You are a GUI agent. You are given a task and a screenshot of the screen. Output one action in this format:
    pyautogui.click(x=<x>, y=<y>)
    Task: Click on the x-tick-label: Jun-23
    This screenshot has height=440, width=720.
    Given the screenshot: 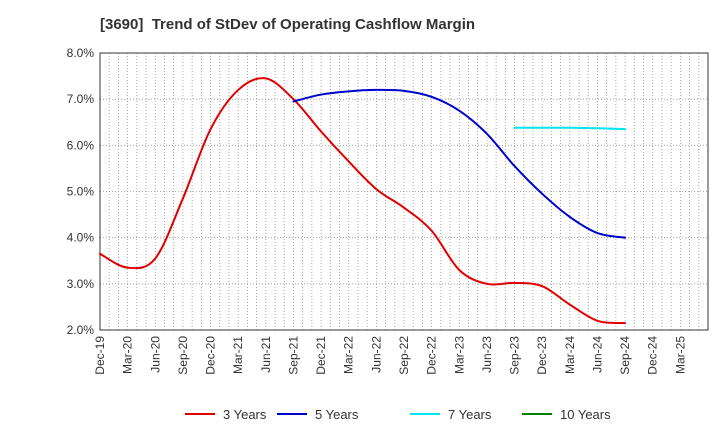 What is the action you would take?
    pyautogui.click(x=487, y=354)
    